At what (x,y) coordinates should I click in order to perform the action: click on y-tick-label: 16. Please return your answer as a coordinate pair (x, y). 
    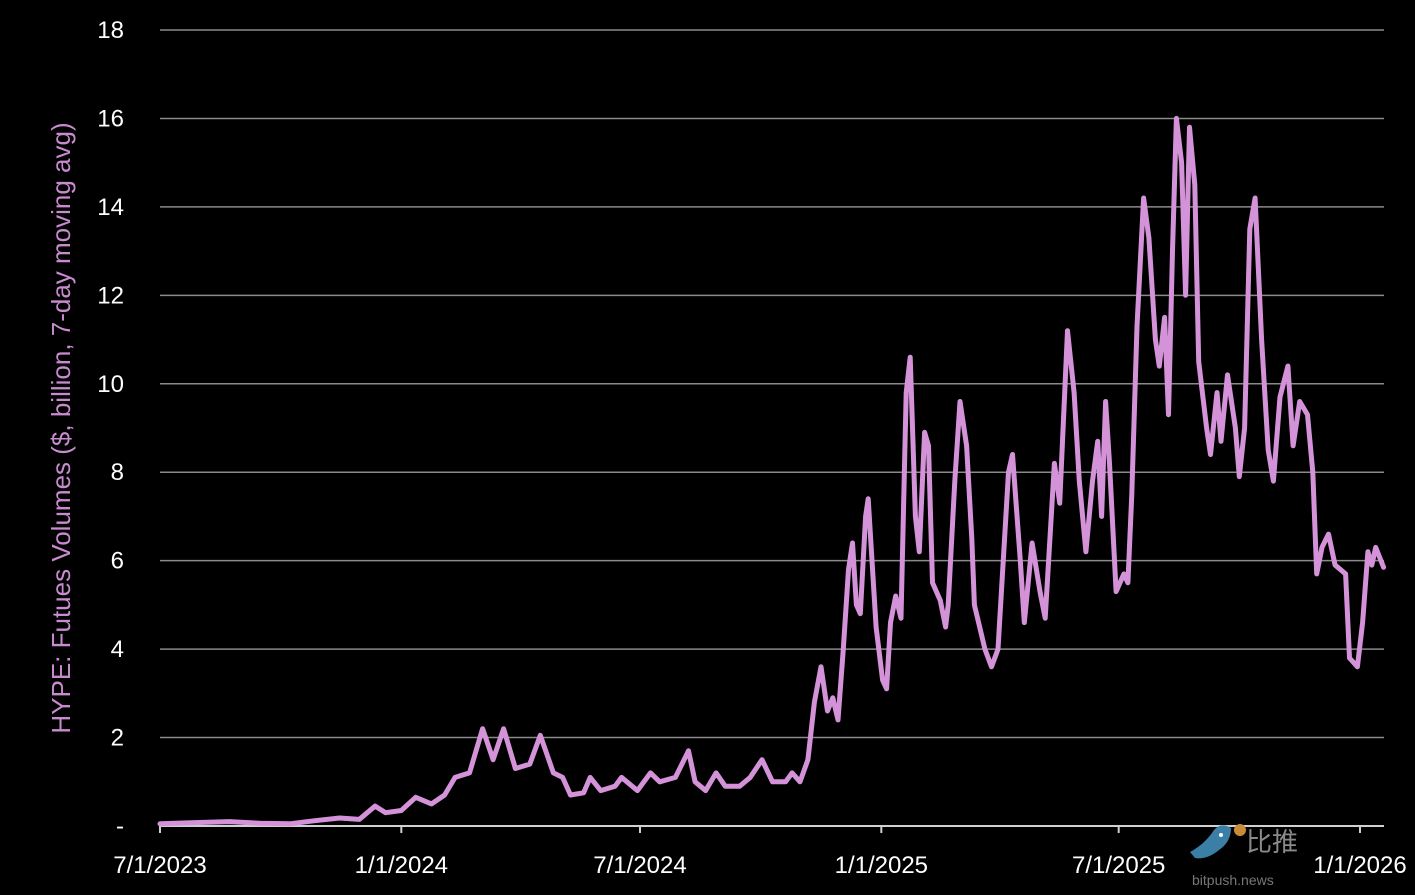
    Looking at the image, I should click on (110, 118).